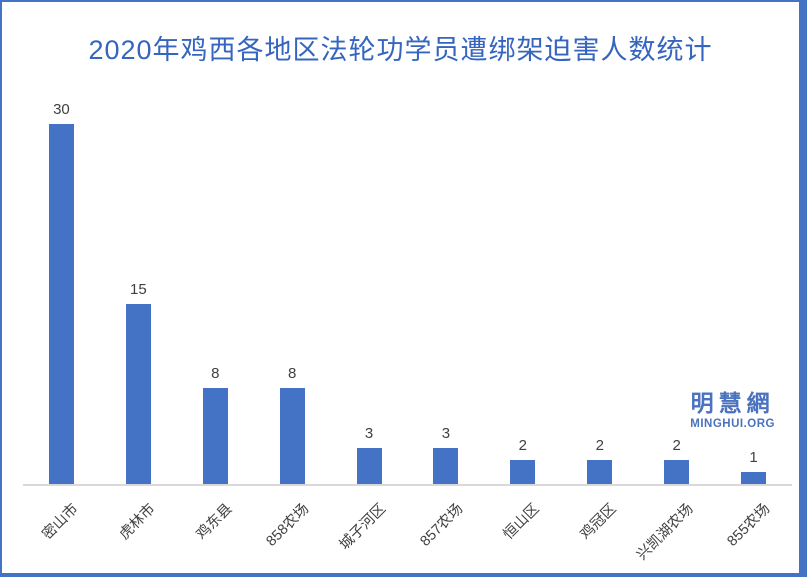 This screenshot has width=807, height=577. I want to click on x-axis-category-label: 兴凯湖农场, so click(665, 532).